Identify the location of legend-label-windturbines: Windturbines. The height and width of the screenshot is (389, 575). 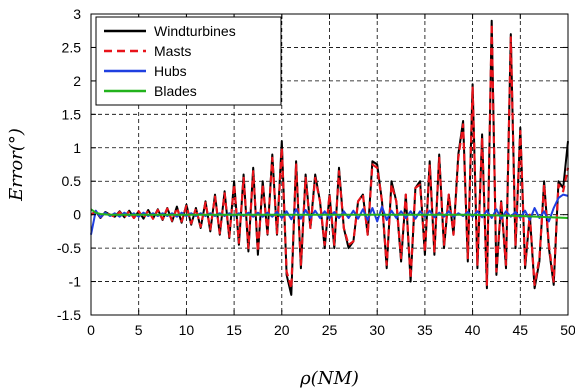
(195, 31).